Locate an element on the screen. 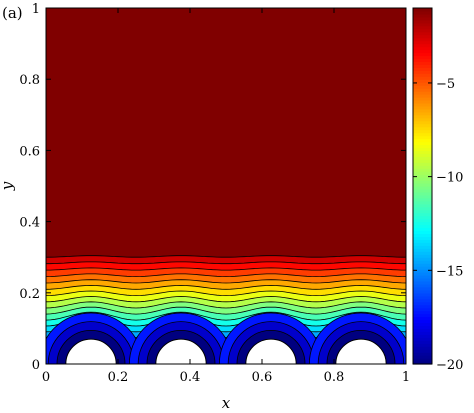  x-tick-label: 0.8 is located at coordinates (334, 377).